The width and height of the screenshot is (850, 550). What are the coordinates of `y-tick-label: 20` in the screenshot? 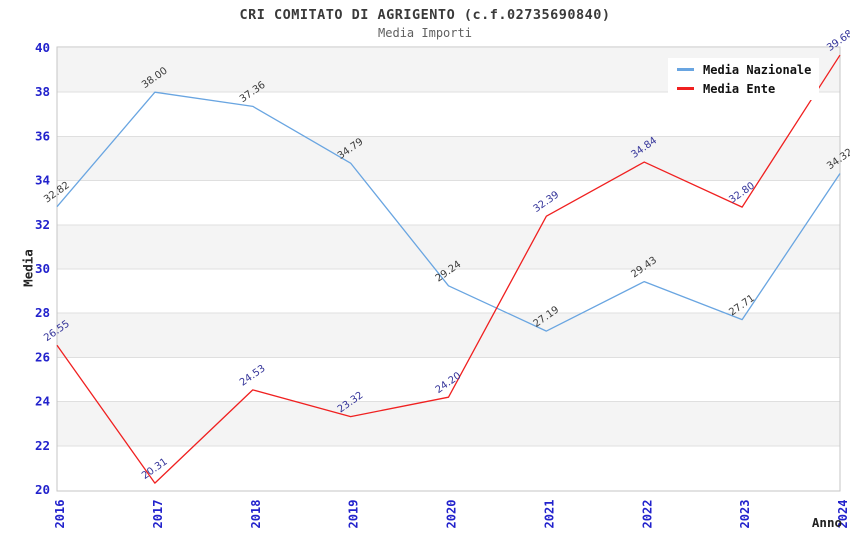 It's located at (42, 489).